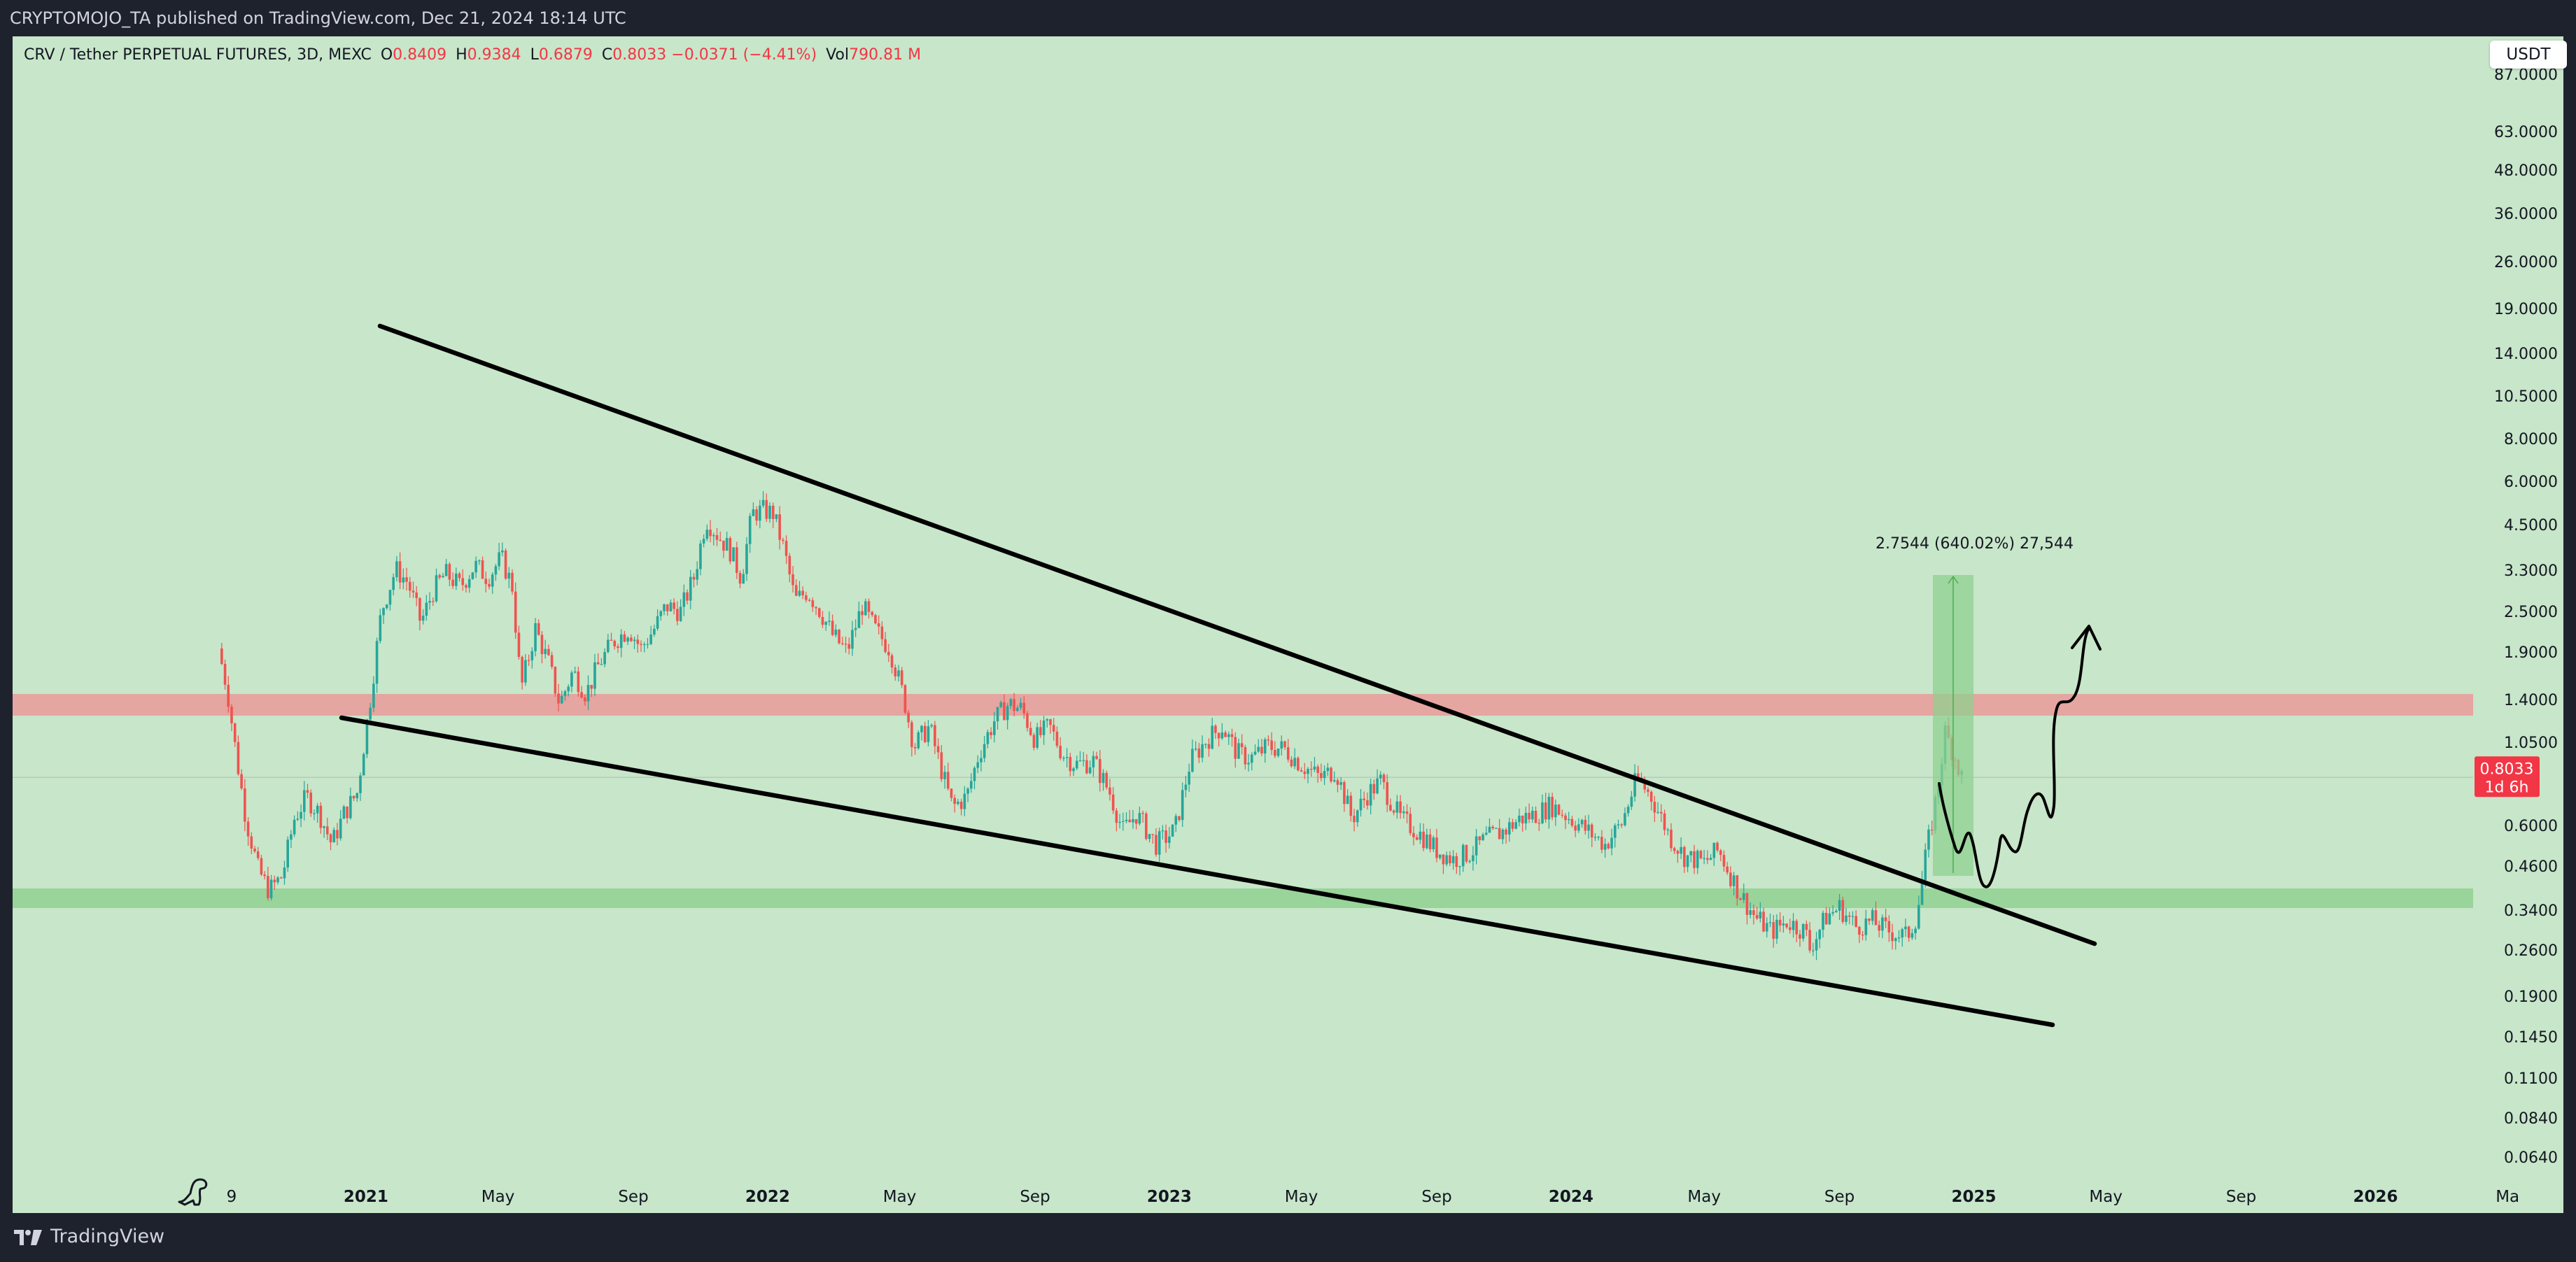 The height and width of the screenshot is (1262, 2576). I want to click on change-value: −0.0371 (−4.41%), so click(744, 55).